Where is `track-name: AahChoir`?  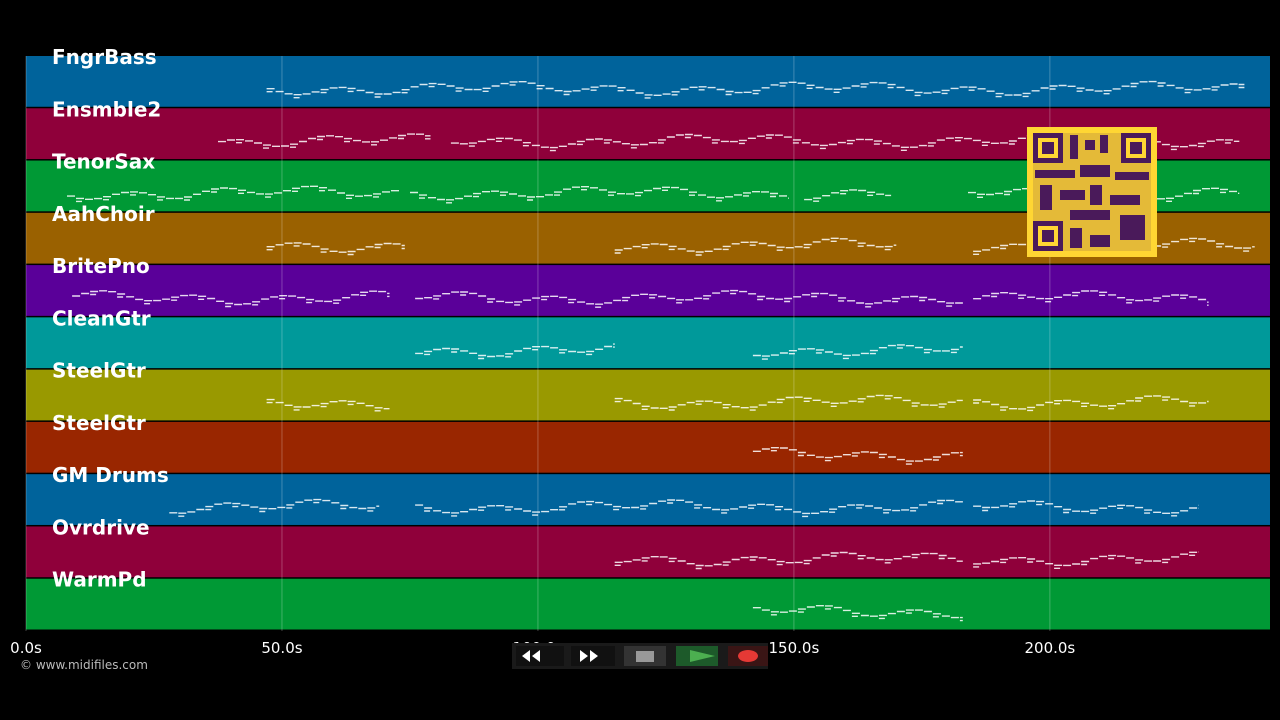 track-name: AahChoir is located at coordinates (103, 214).